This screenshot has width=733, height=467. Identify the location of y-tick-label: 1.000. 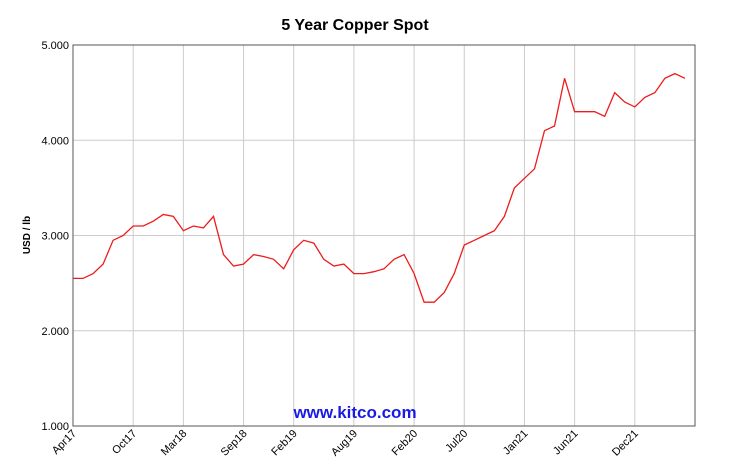
(55, 427).